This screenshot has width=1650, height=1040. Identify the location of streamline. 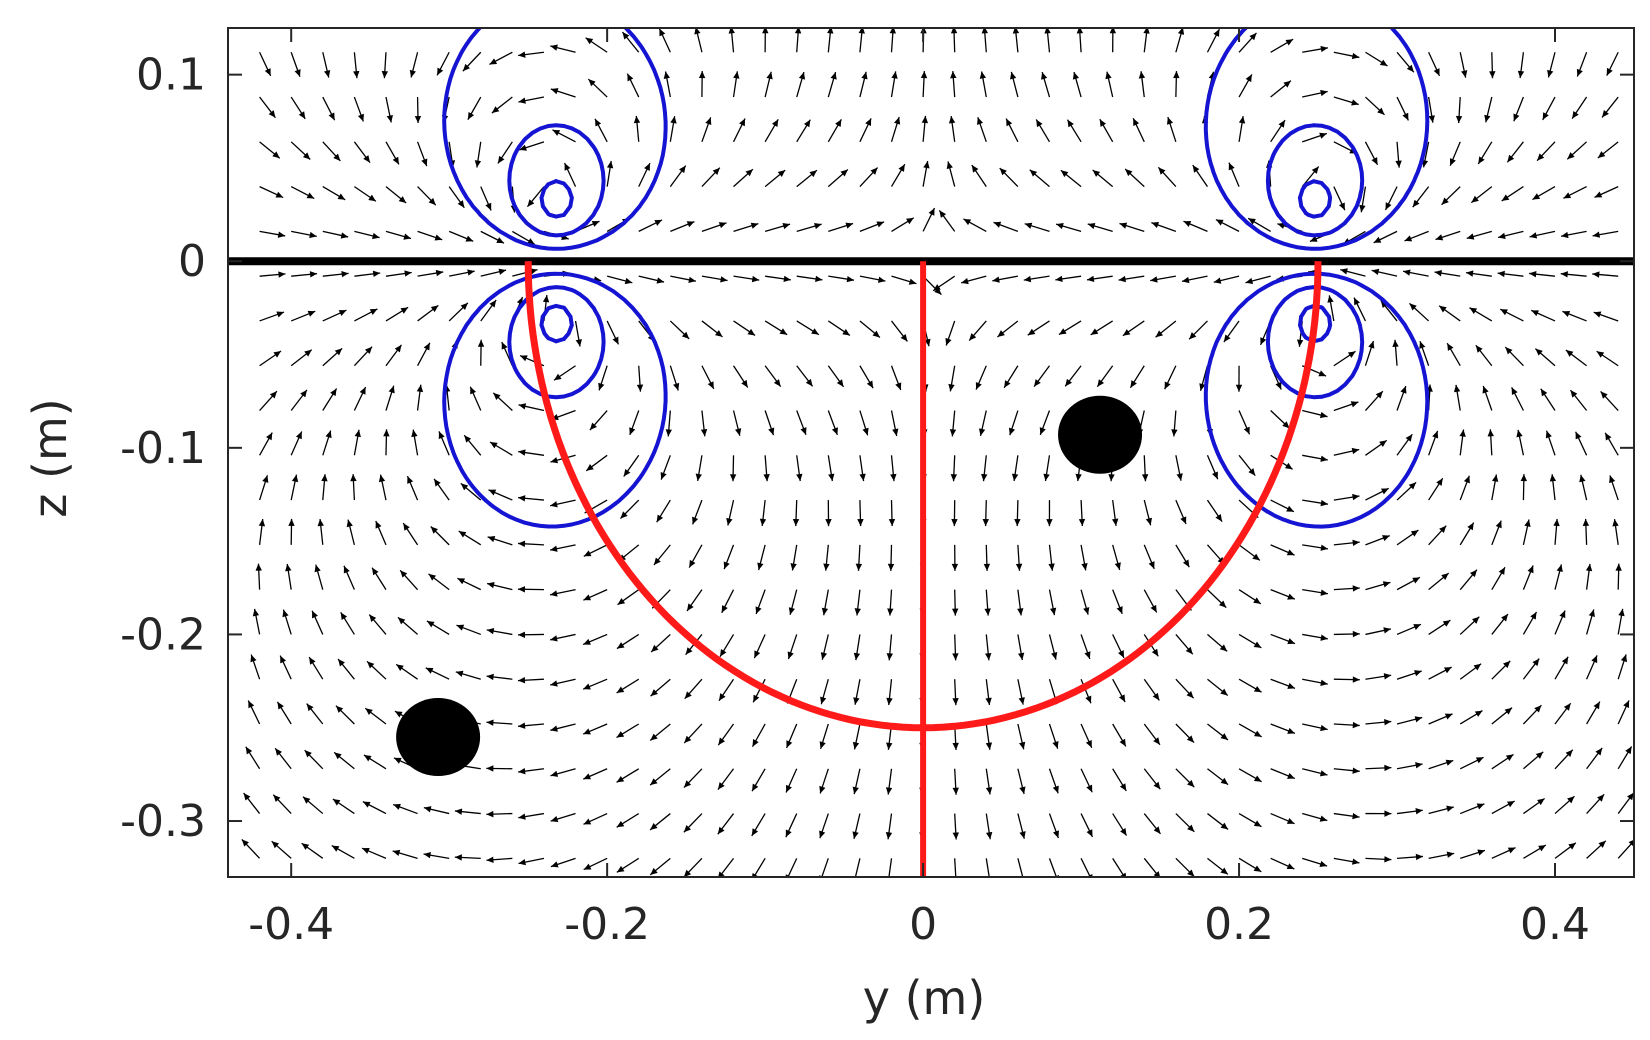
(936, 261).